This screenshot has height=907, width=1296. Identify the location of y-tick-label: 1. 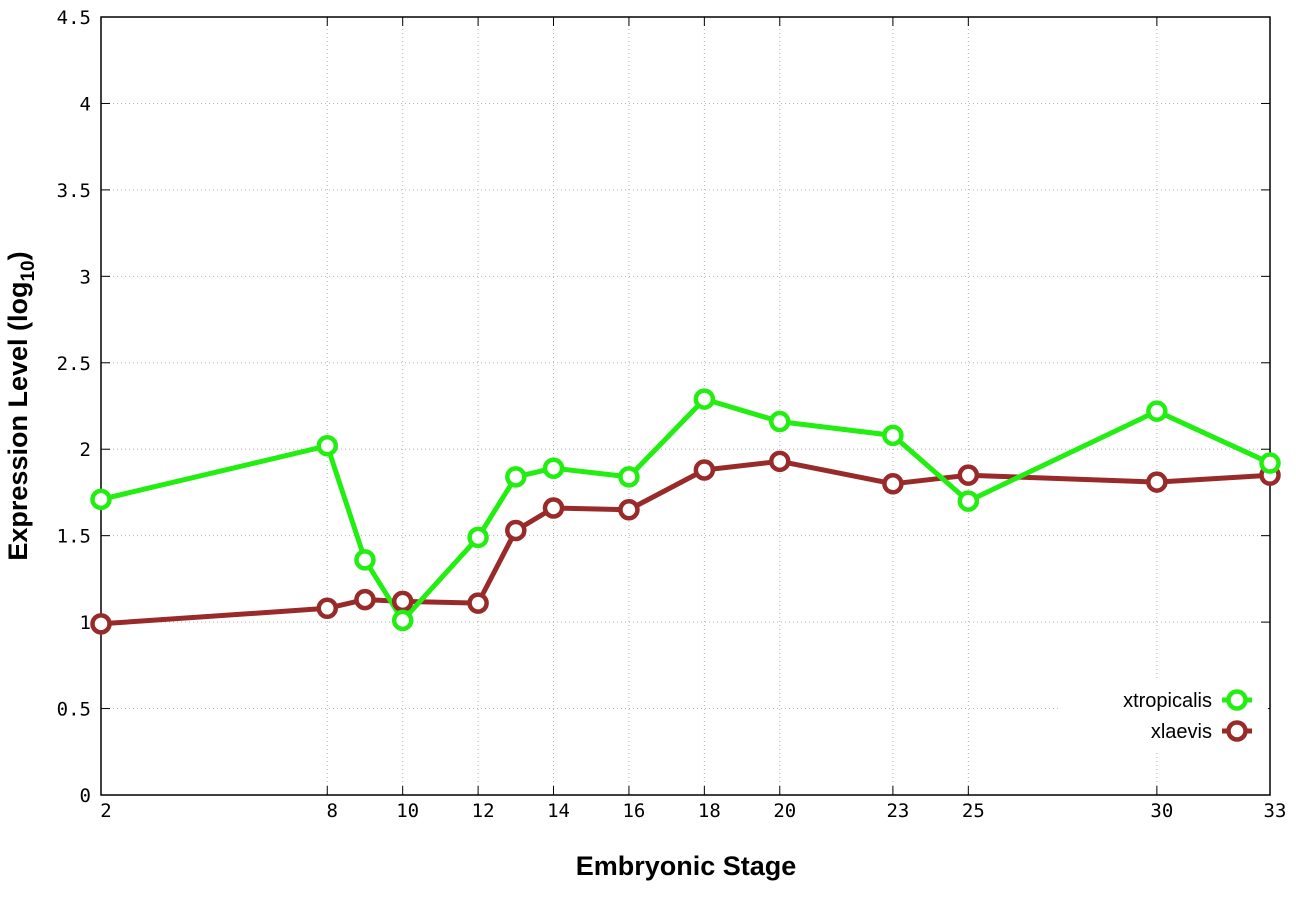
(85, 623).